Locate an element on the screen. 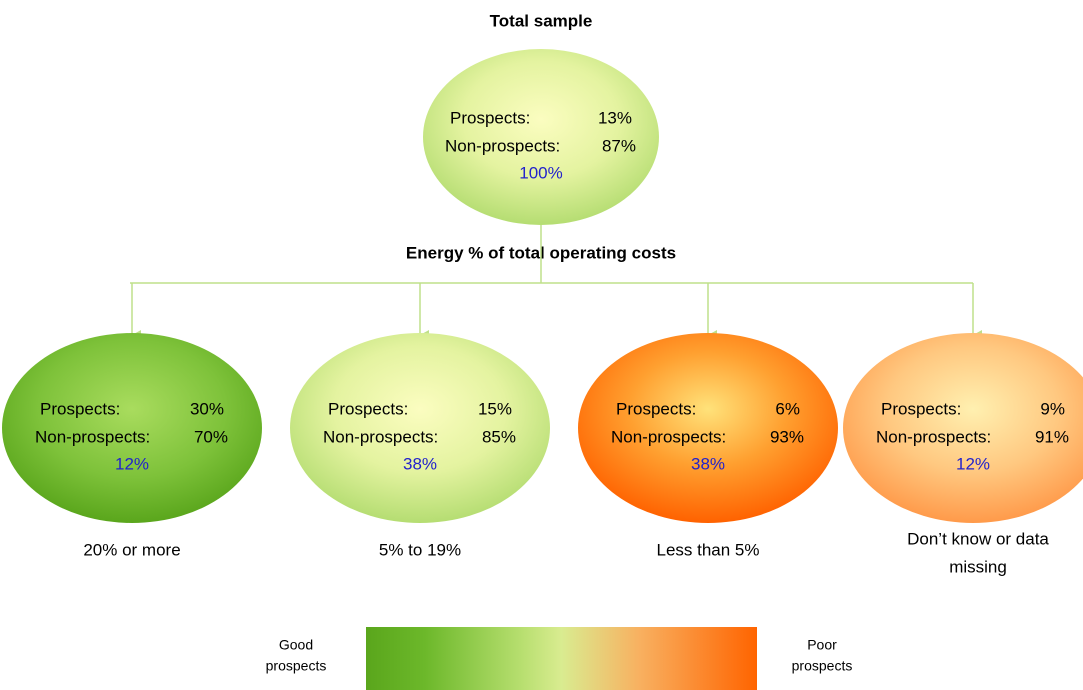  legend-gradient is located at coordinates (561, 658).